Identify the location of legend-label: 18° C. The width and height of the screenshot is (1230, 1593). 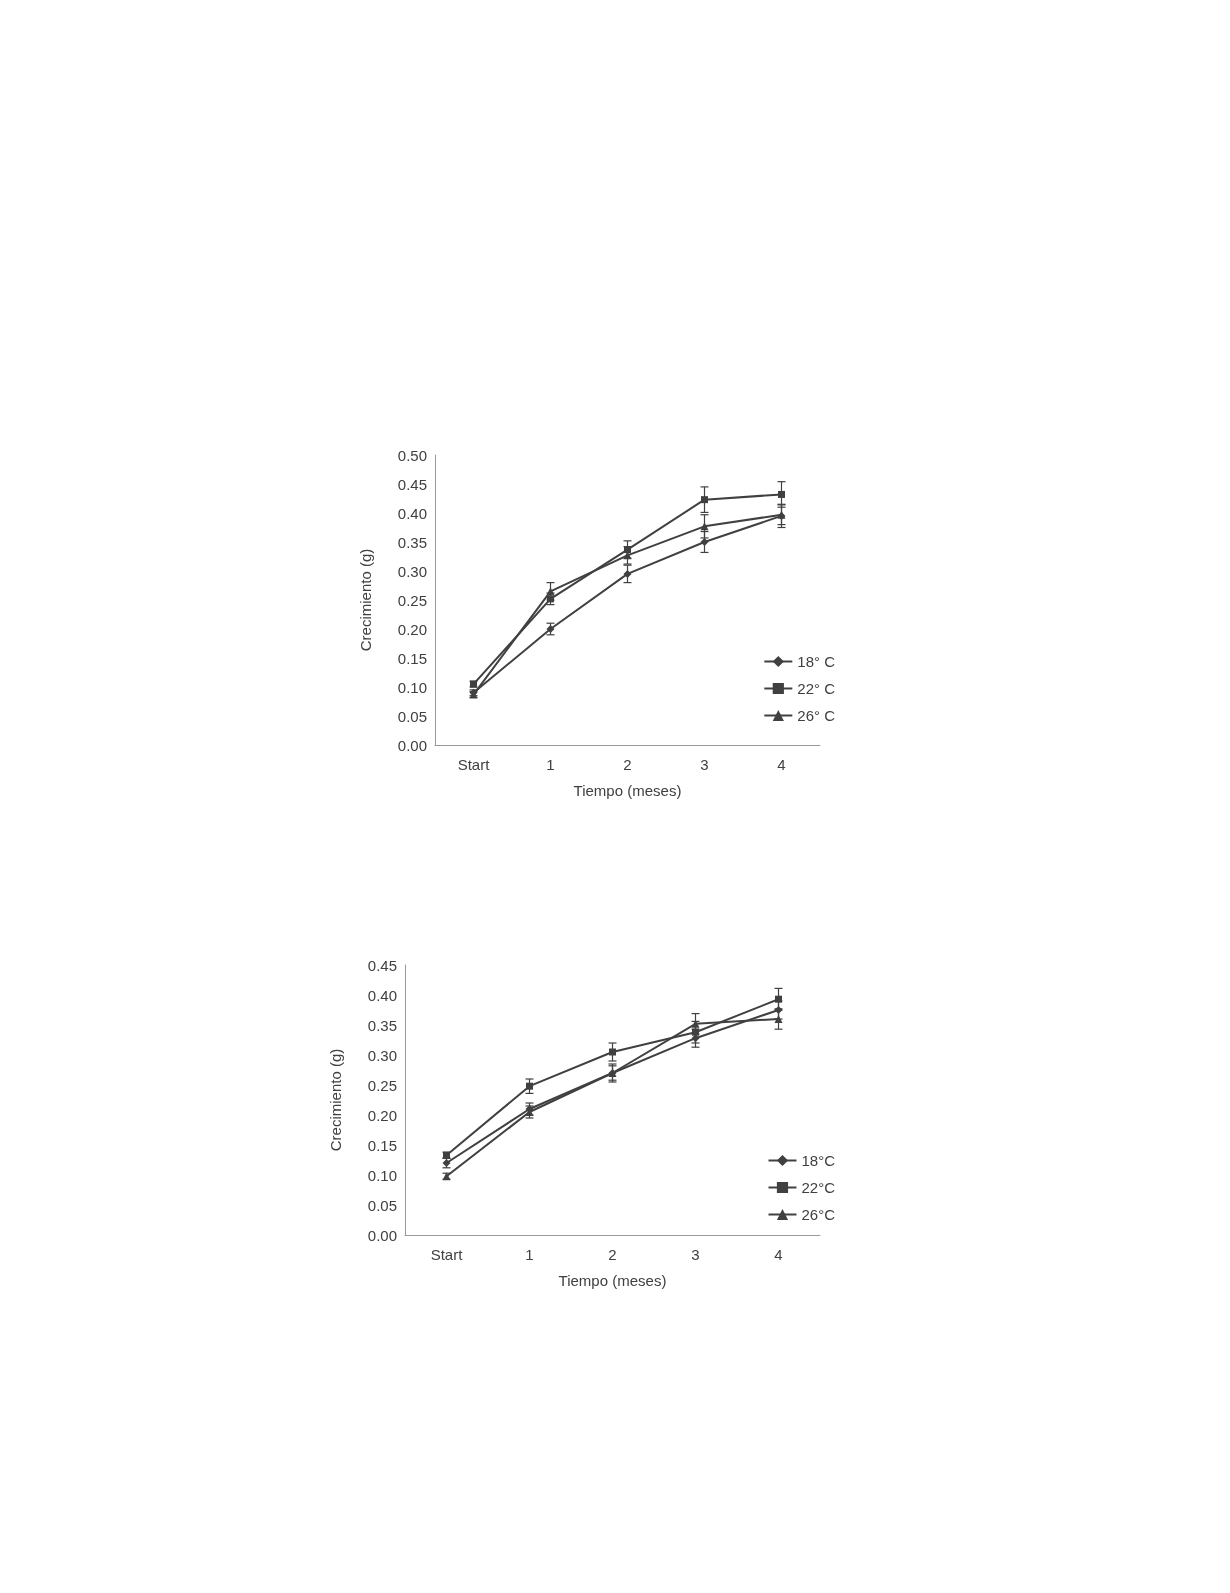
(816, 661).